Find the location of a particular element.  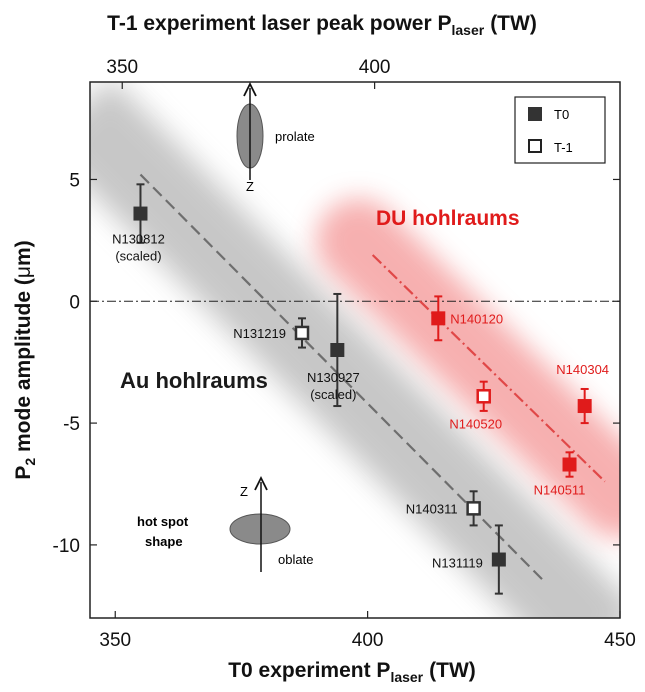

prolate-label: prolate is located at coordinates (295, 136).